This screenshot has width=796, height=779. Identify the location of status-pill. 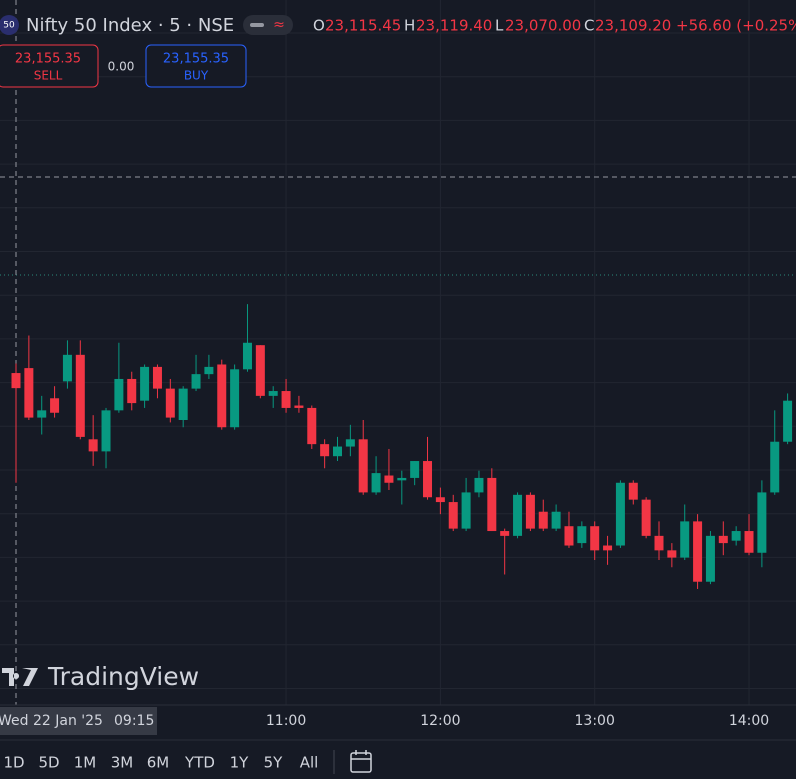
(268, 25).